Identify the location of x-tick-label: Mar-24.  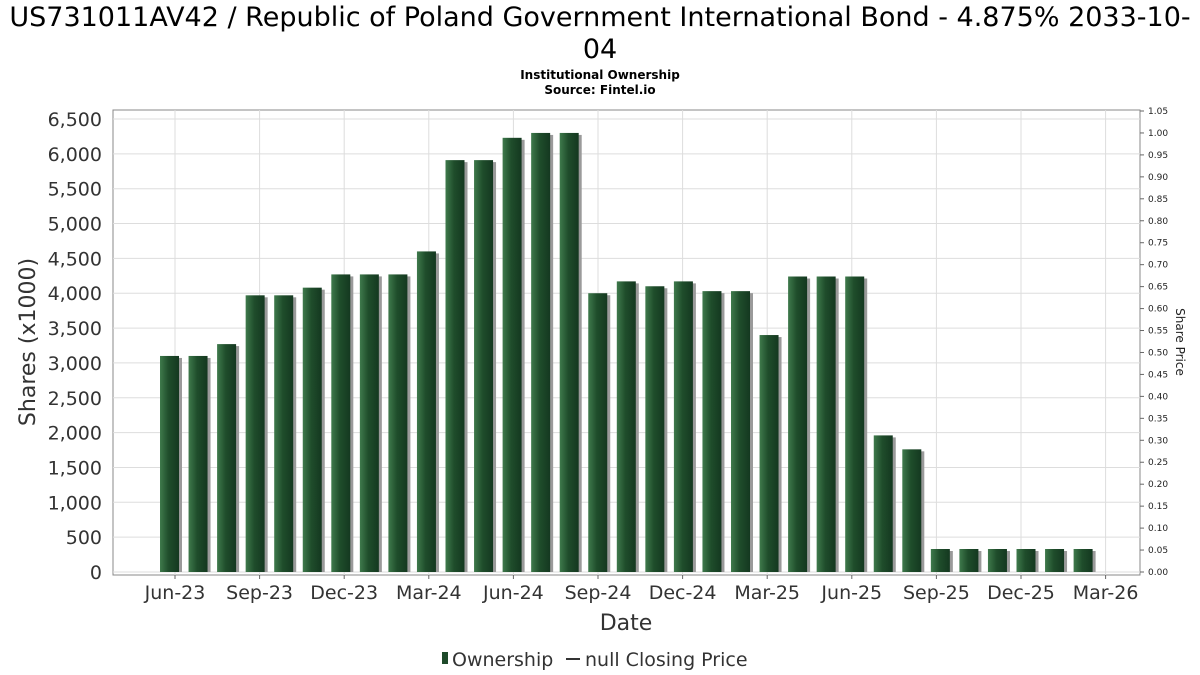
(429, 593).